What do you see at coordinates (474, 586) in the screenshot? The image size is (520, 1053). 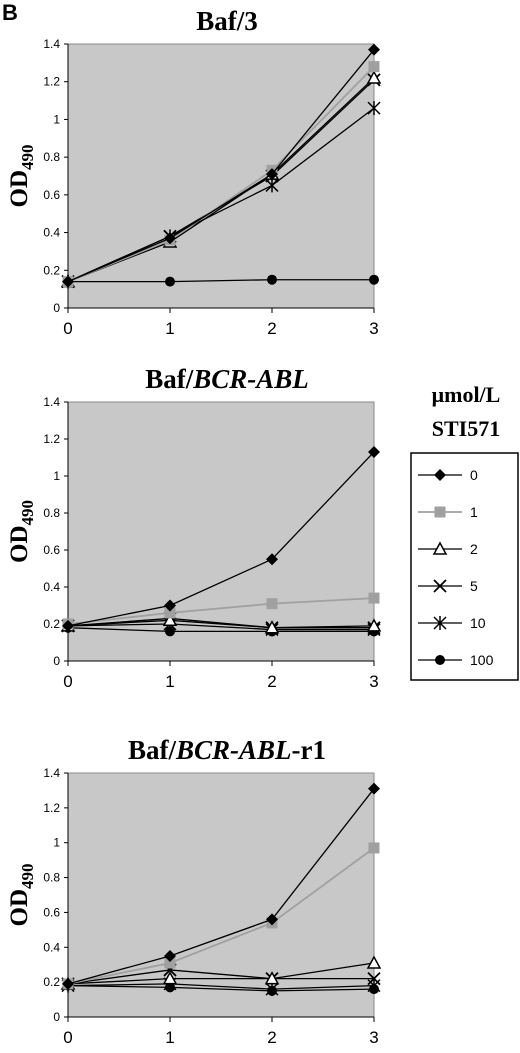 I see `legend-label: 5` at bounding box center [474, 586].